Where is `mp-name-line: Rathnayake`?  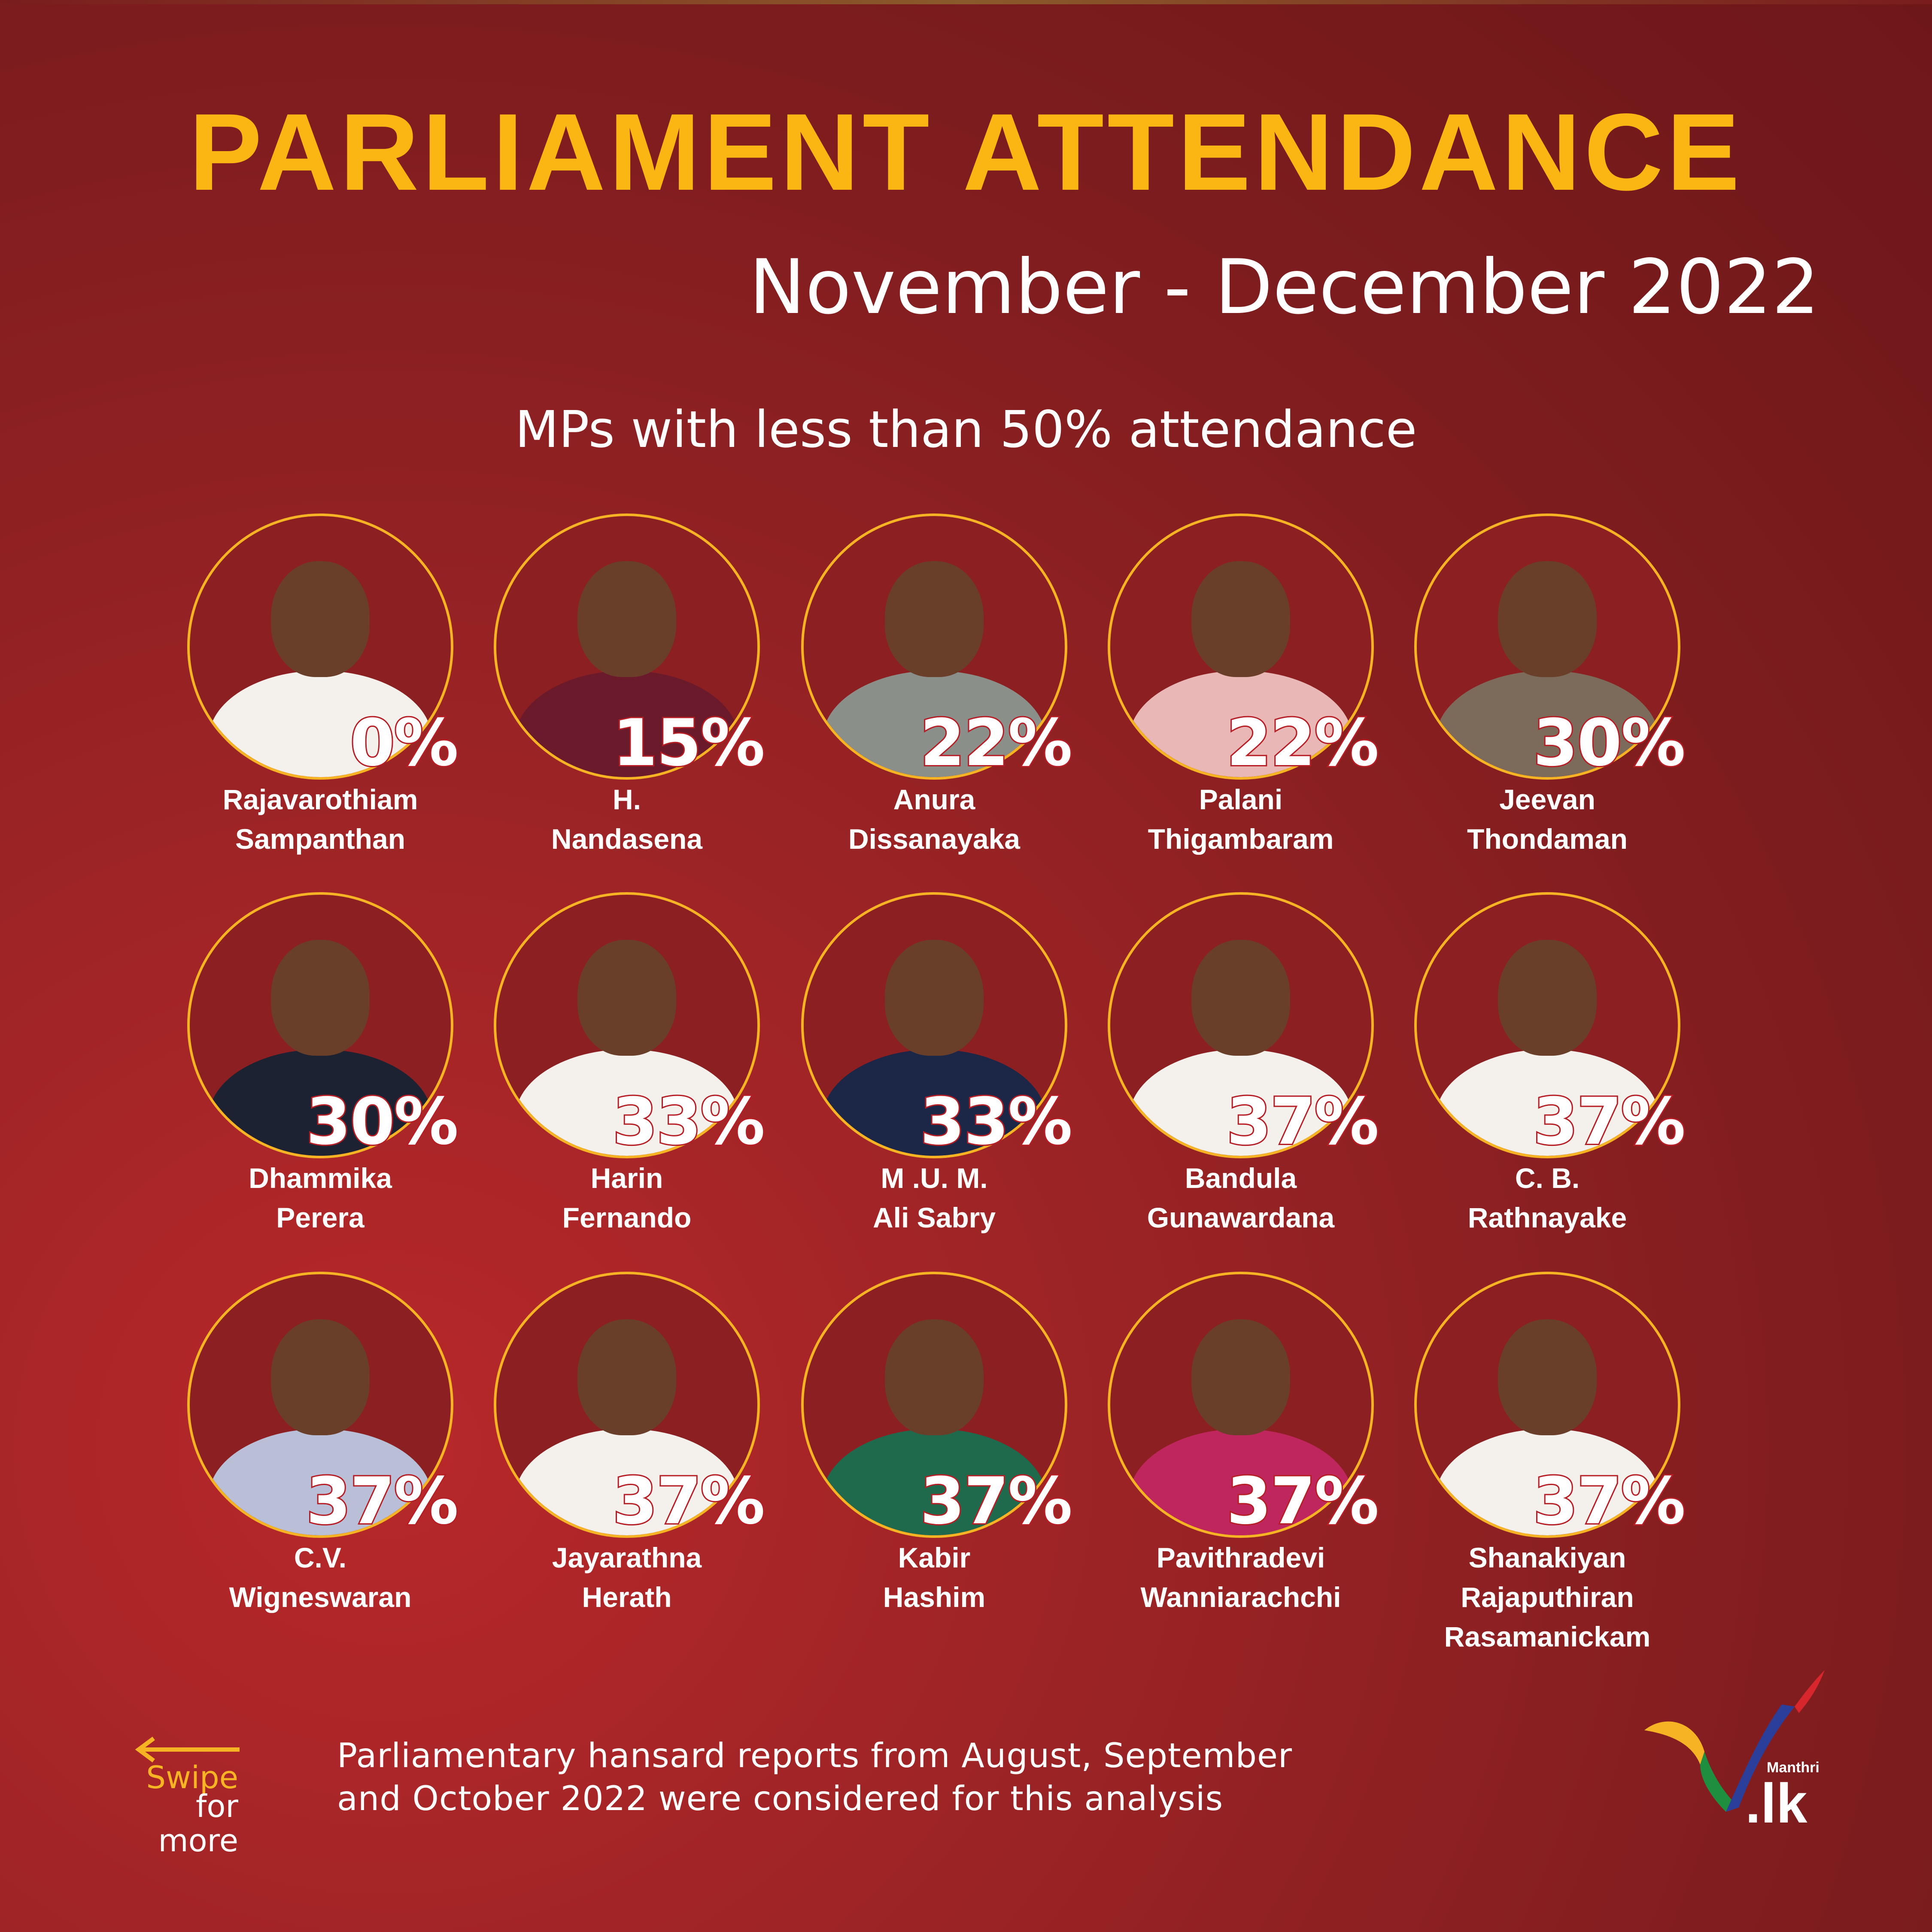
mp-name-line: Rathnayake is located at coordinates (1547, 1217).